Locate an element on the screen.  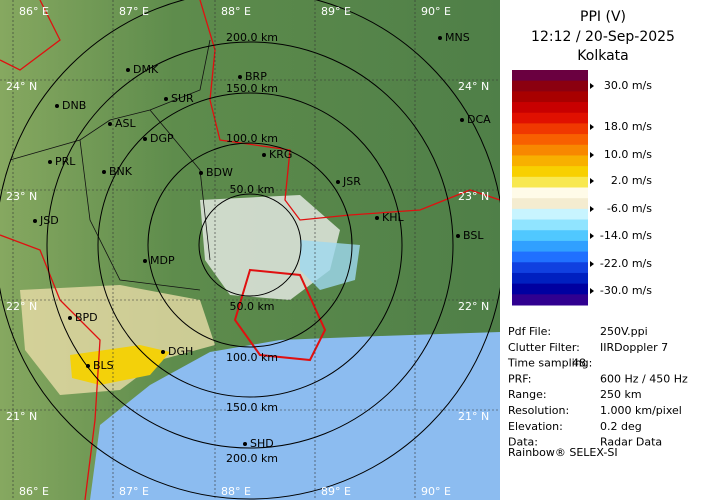
range-label: 100.0 km is located at coordinates (252, 138).